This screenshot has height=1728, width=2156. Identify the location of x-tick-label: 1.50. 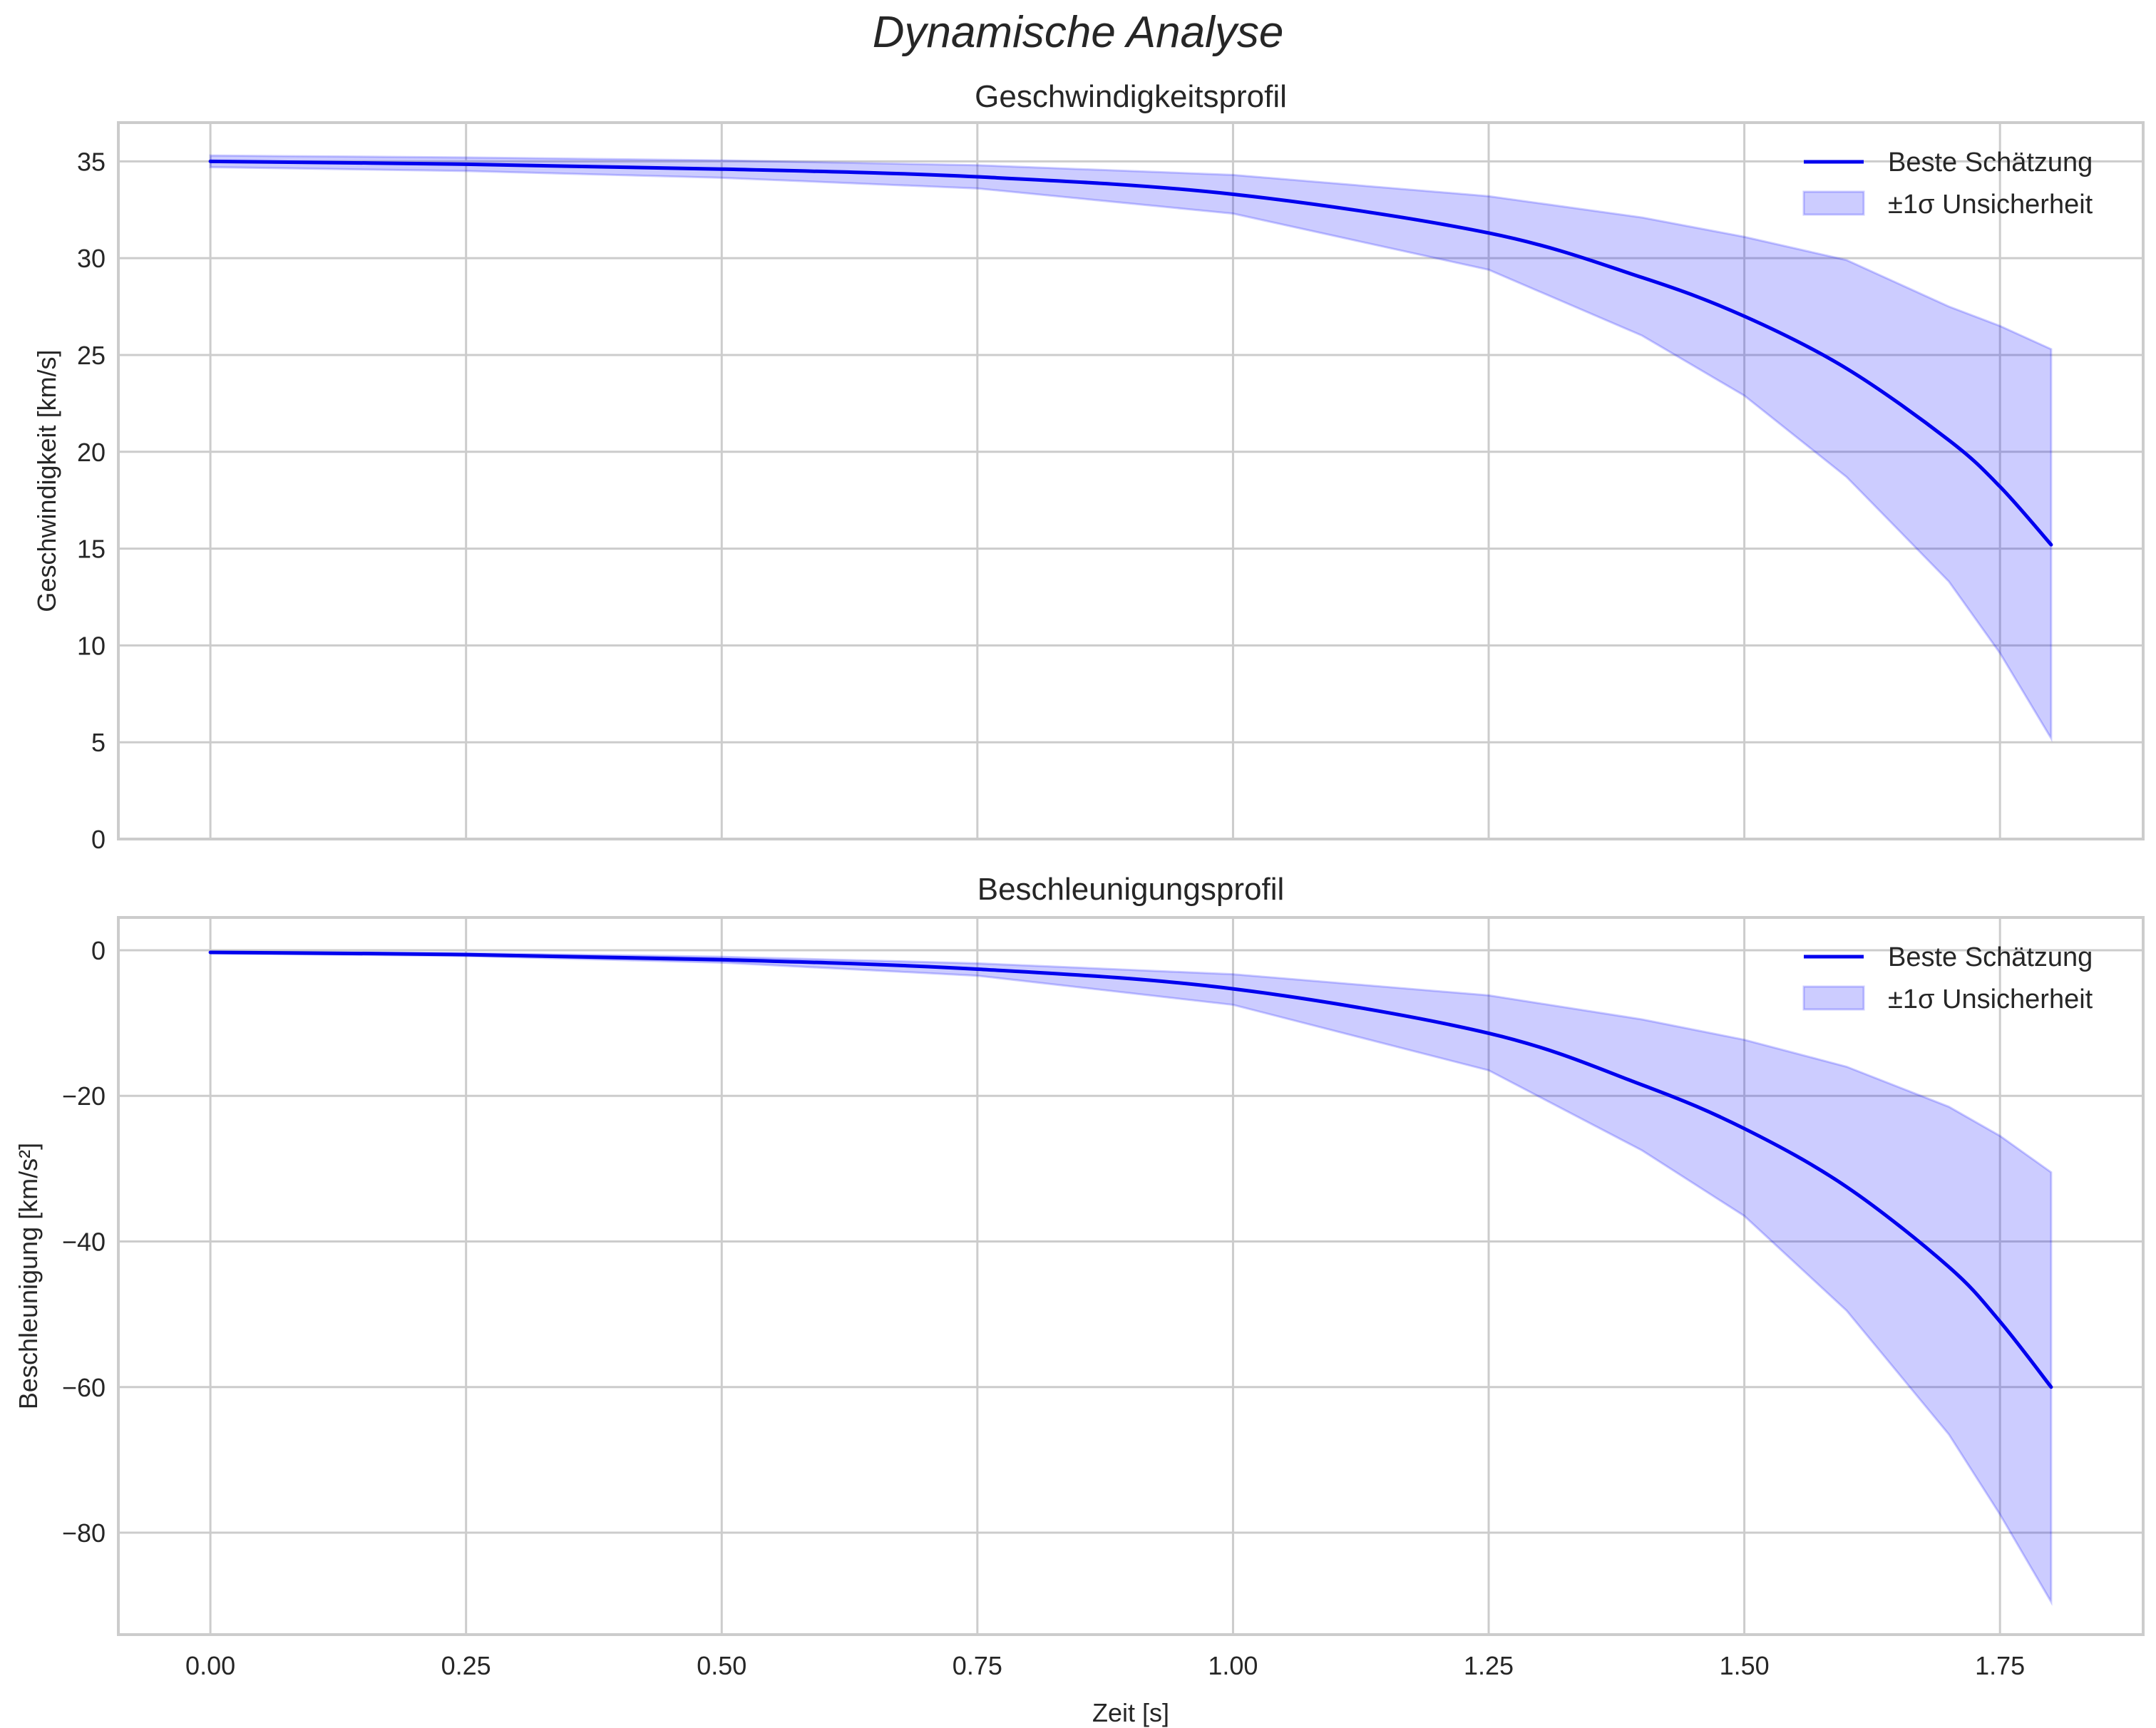
(1745, 1665).